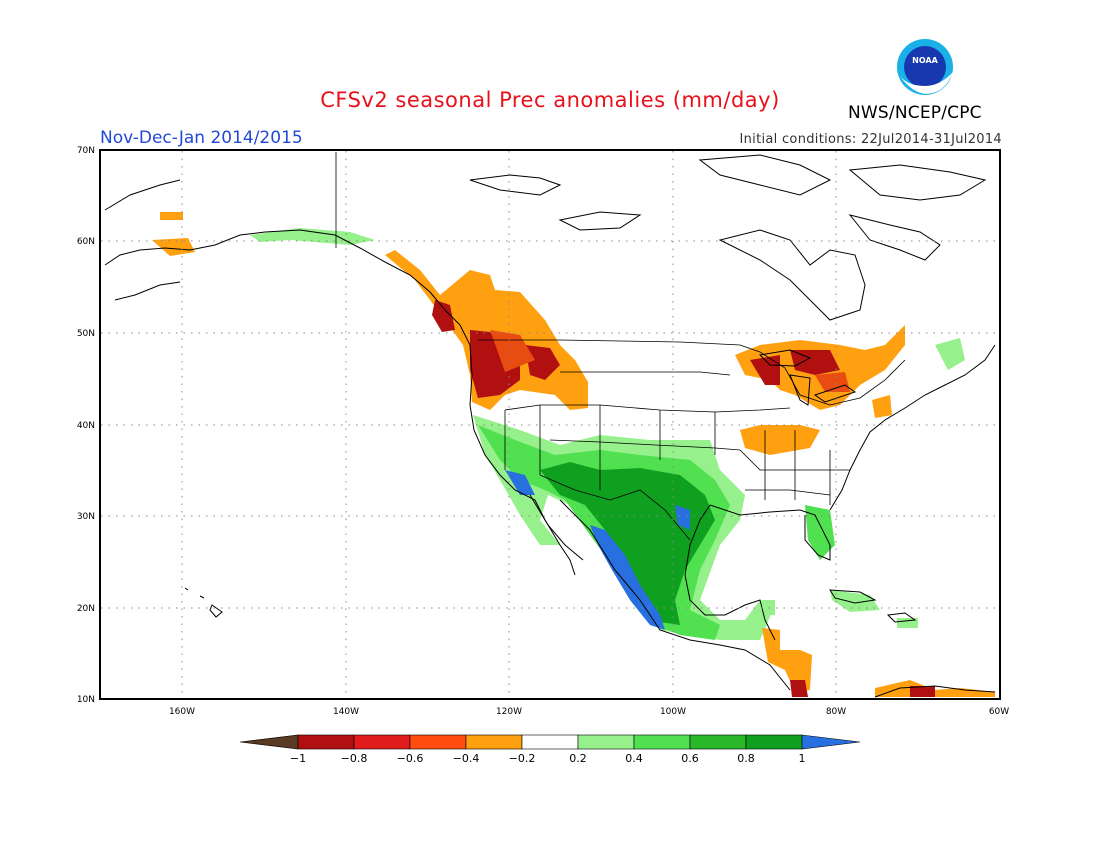 This screenshot has height=850, width=1100. Describe the element at coordinates (86, 700) in the screenshot. I see `lat-label: 10N` at that location.